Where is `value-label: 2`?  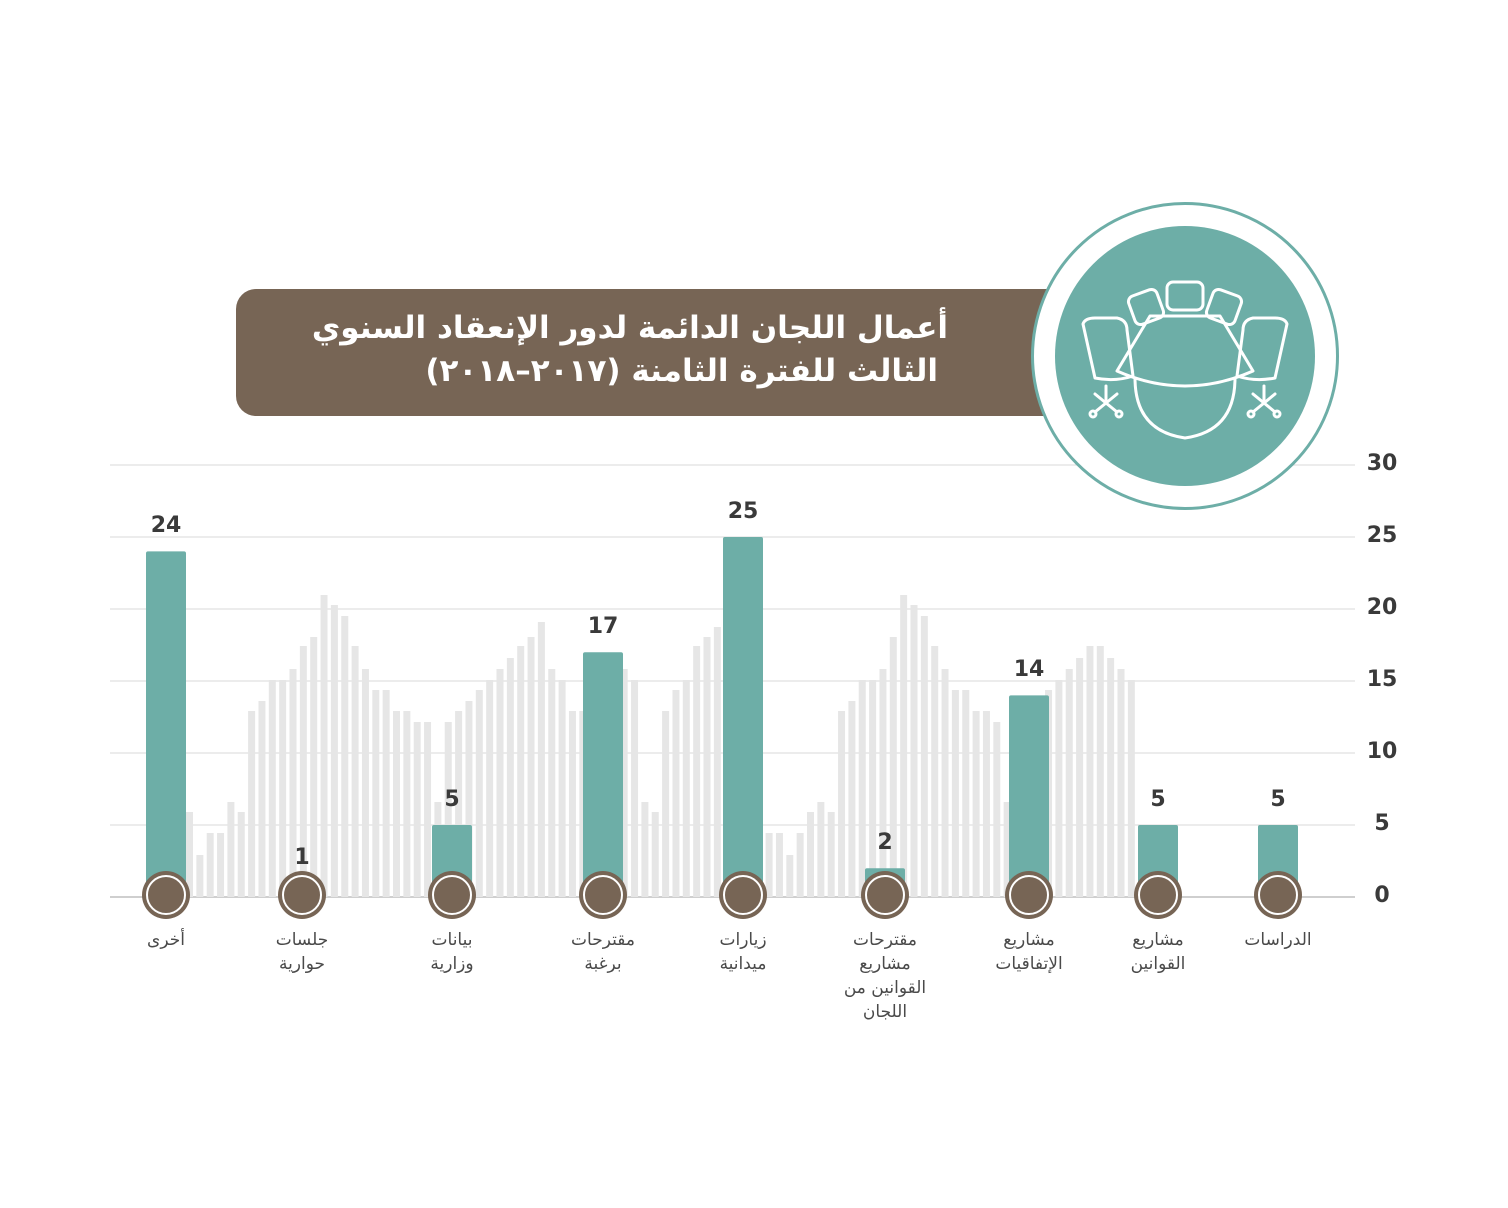 value-label: 2 is located at coordinates (885, 843).